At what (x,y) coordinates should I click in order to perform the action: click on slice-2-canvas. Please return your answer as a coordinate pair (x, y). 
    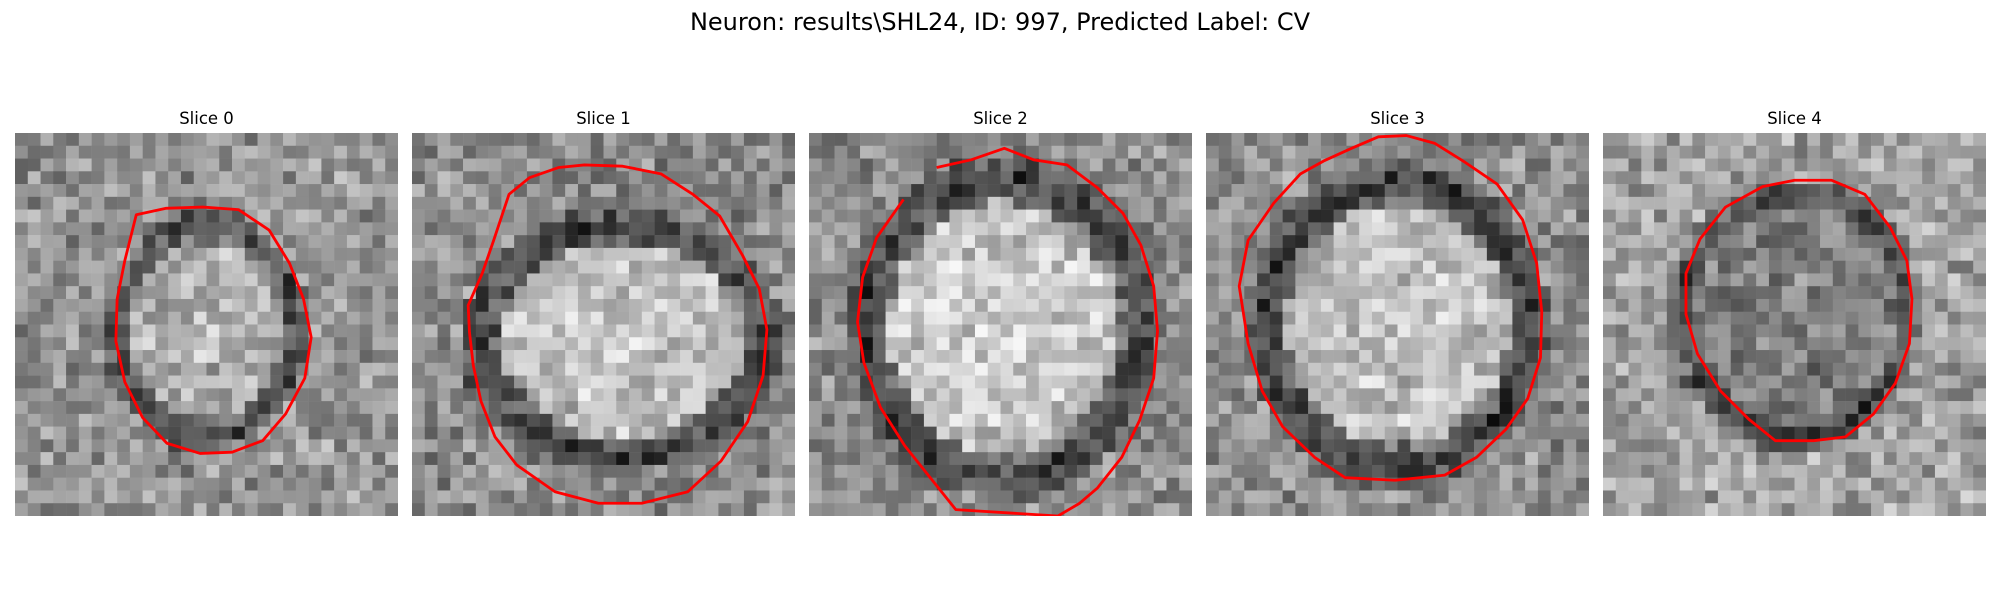
    Looking at the image, I should click on (1000, 324).